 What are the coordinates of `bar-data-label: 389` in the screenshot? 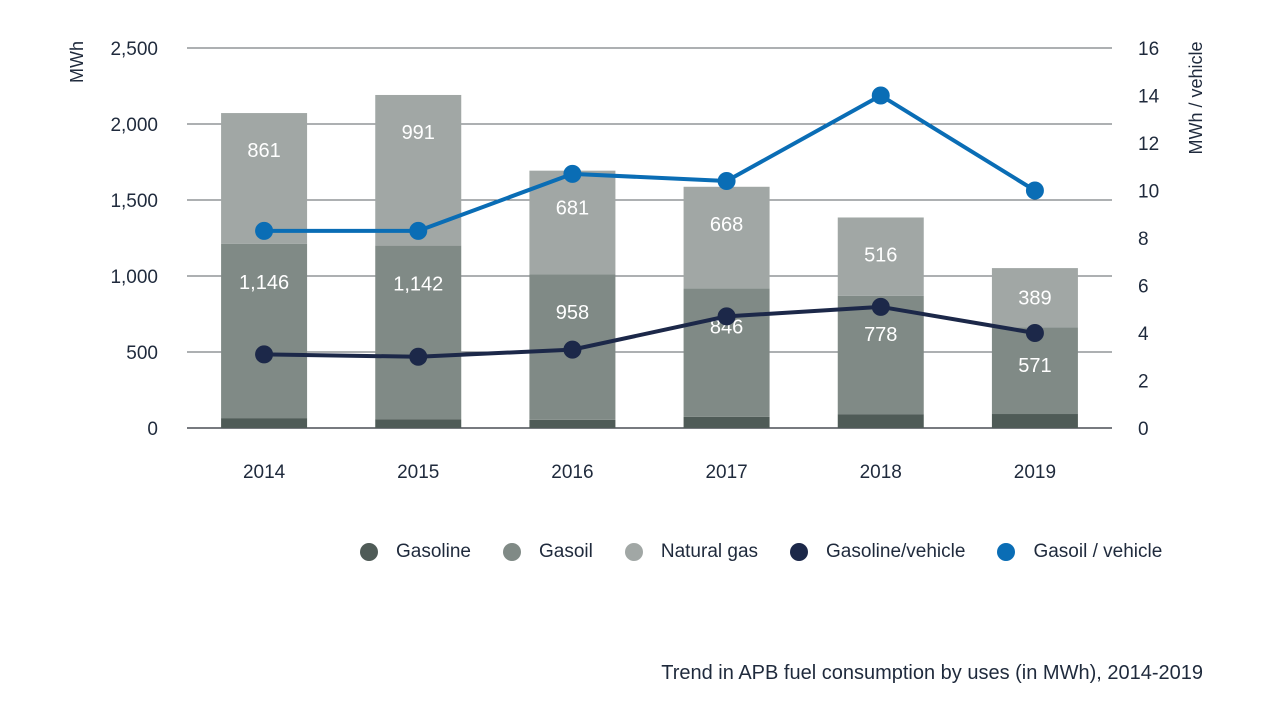 It's located at (1034, 299).